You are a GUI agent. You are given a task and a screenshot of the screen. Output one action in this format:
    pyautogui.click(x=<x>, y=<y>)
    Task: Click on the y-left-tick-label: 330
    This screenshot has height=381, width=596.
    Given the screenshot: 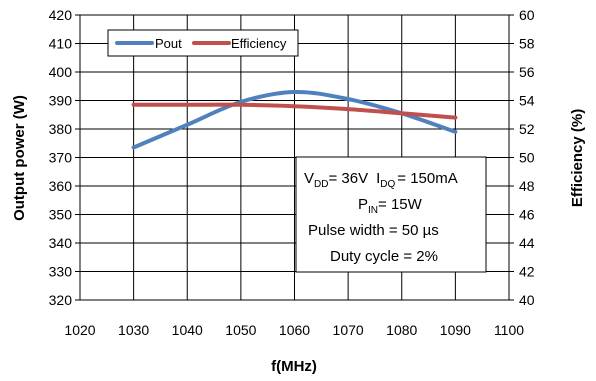 What is the action you would take?
    pyautogui.click(x=61, y=272)
    